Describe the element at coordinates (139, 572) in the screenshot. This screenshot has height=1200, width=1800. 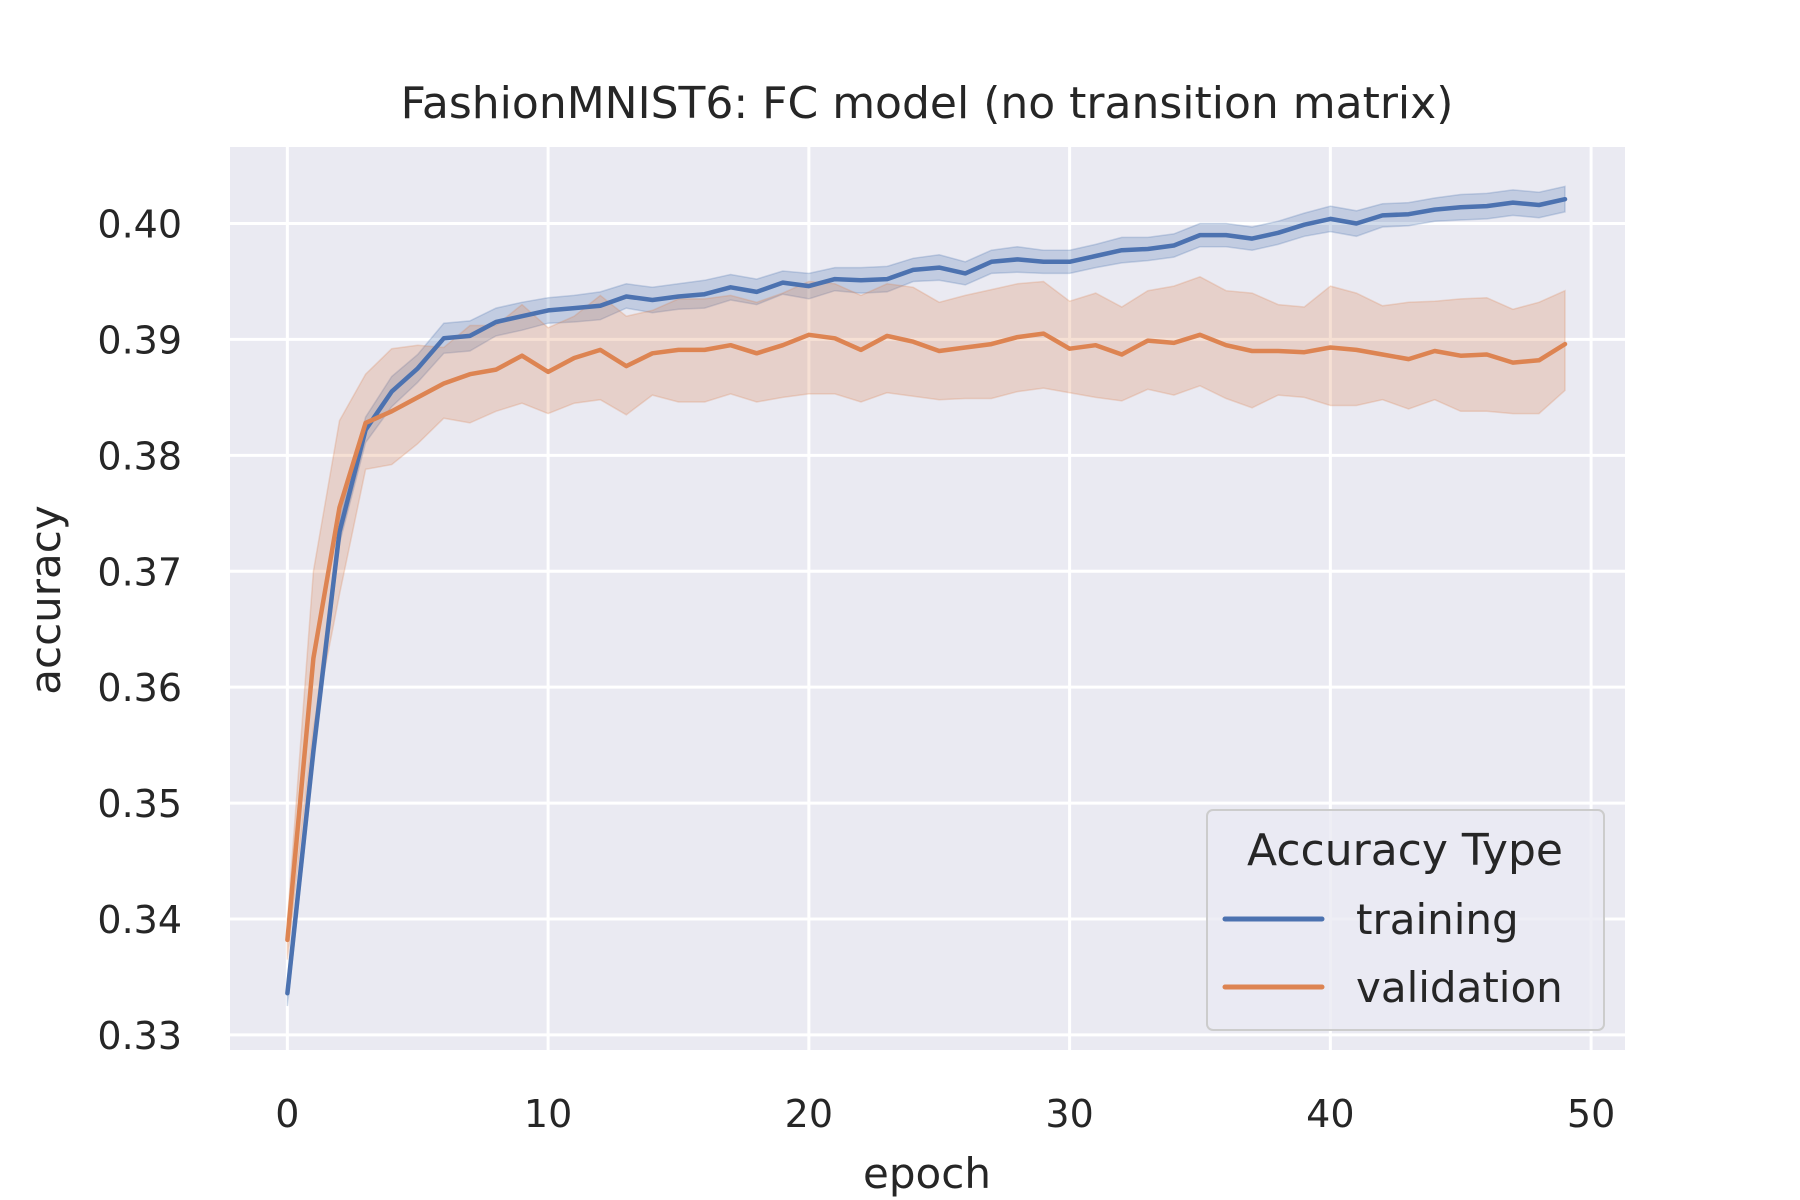
I see `y-tick-label: 0.37` at that location.